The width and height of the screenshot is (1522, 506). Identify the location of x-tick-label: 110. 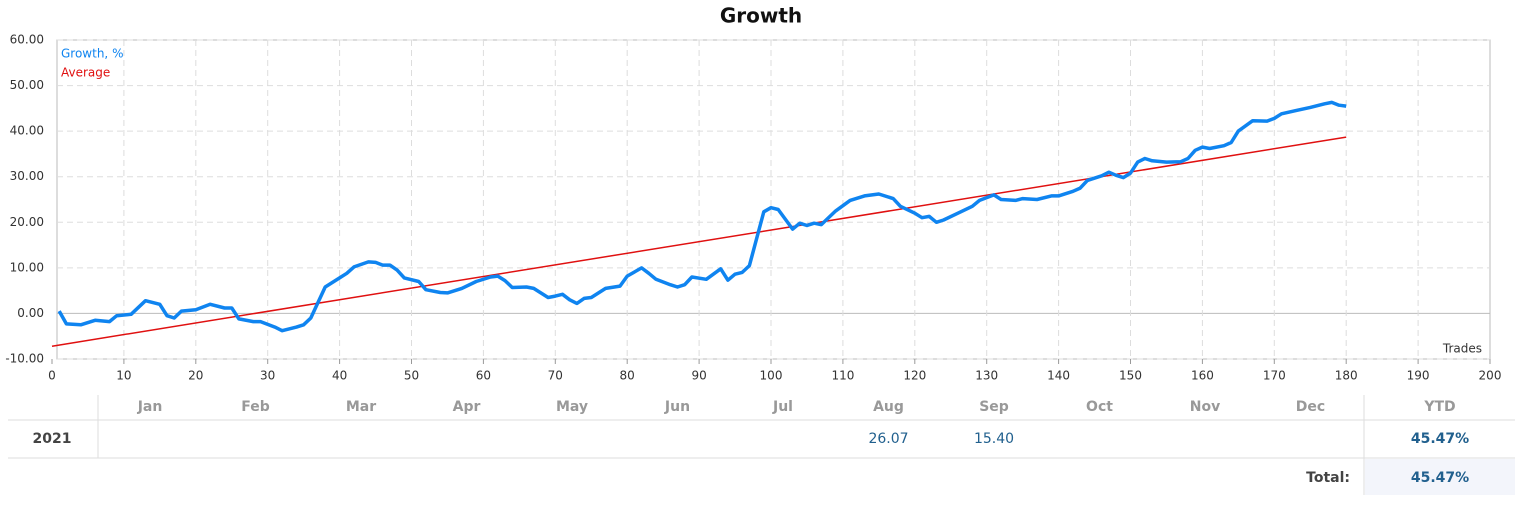
(842, 376).